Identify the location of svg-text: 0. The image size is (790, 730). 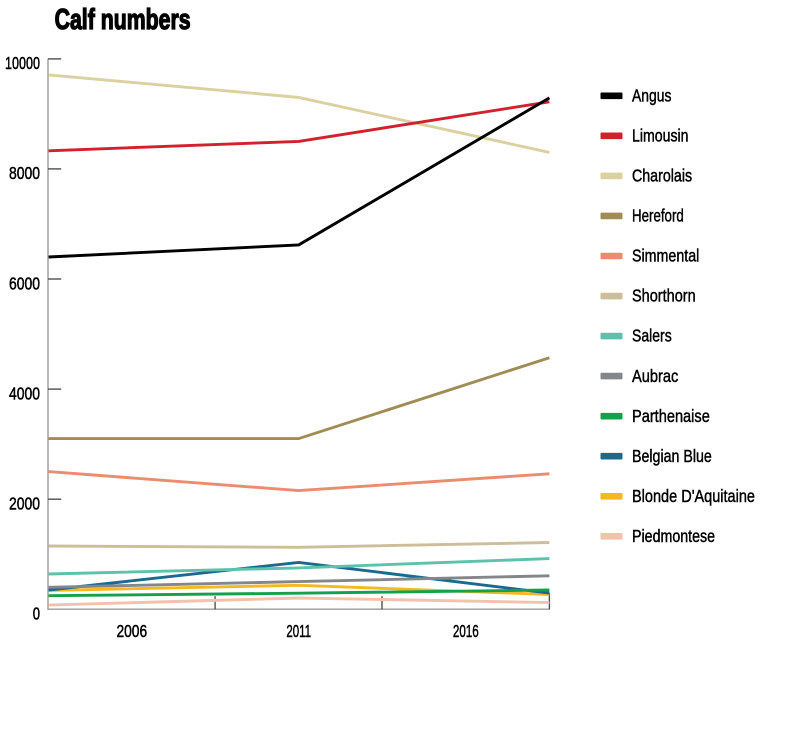
(36, 614).